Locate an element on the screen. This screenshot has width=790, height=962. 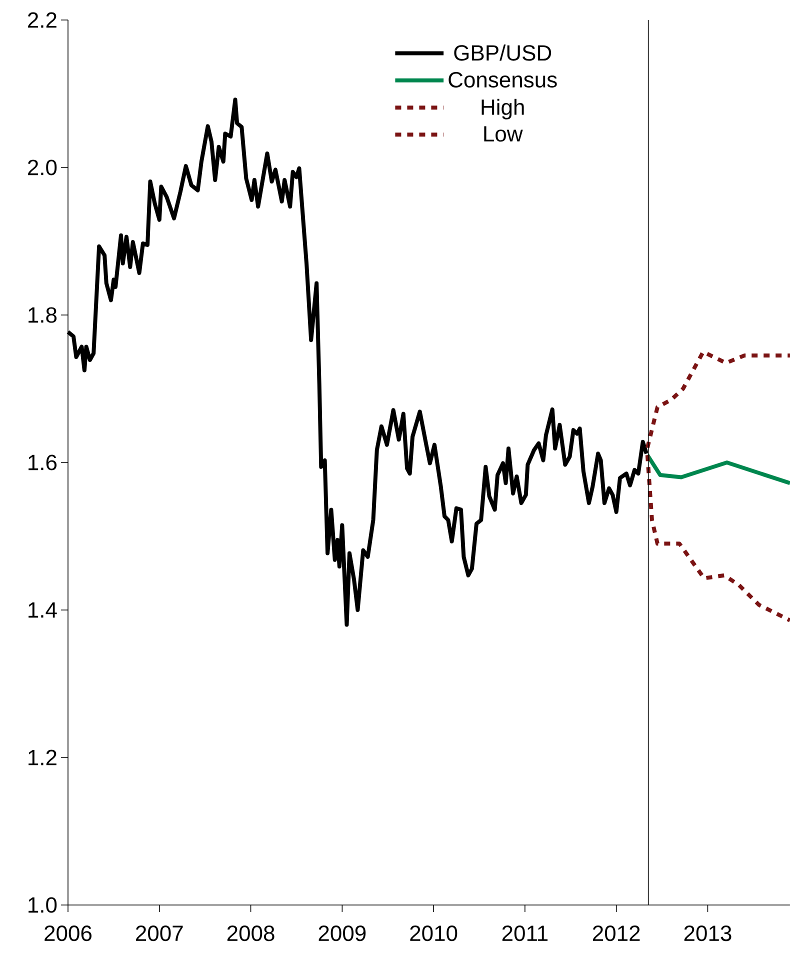
y-tick-label: 2.0 is located at coordinates (42, 168).